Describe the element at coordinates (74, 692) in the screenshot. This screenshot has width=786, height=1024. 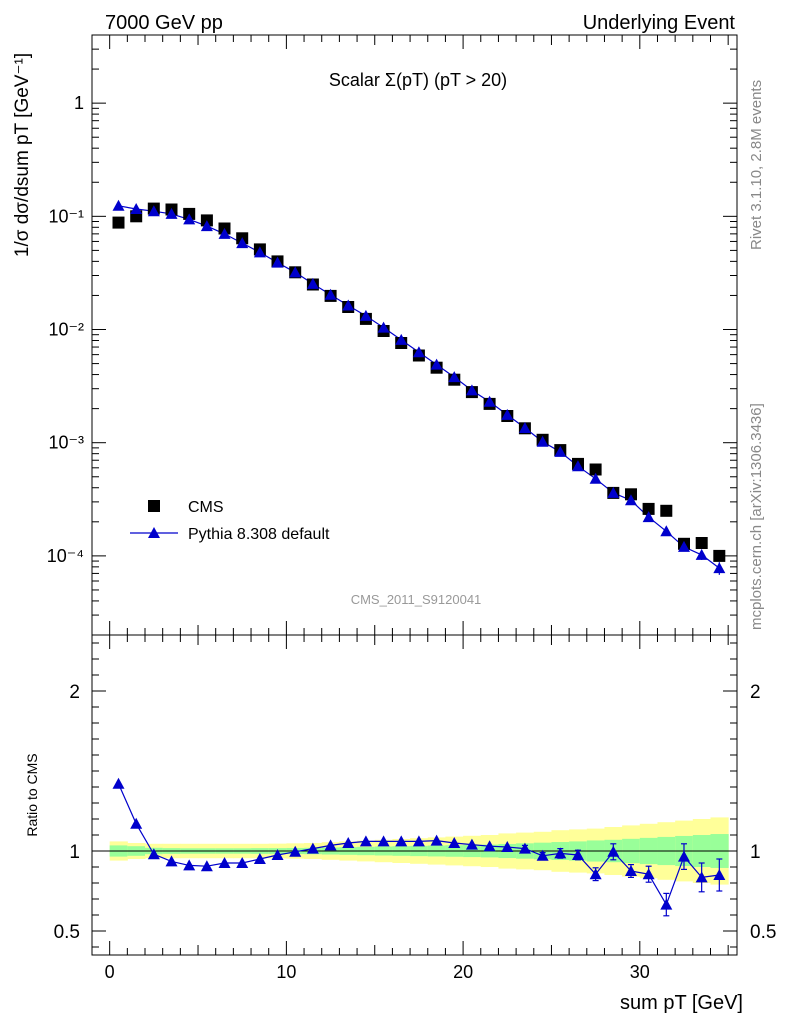
I see `ratio-y-tick-label: 2` at that location.